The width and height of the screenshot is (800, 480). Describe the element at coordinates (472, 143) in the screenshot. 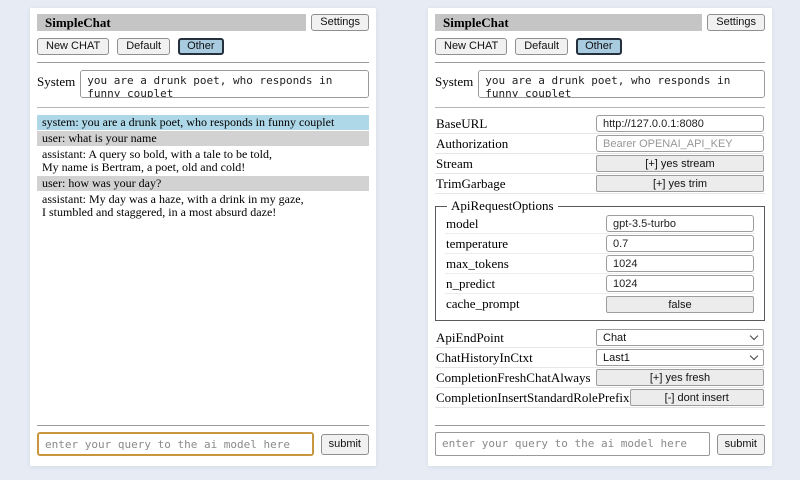

I see `setting-label-authorization: Authorization` at that location.